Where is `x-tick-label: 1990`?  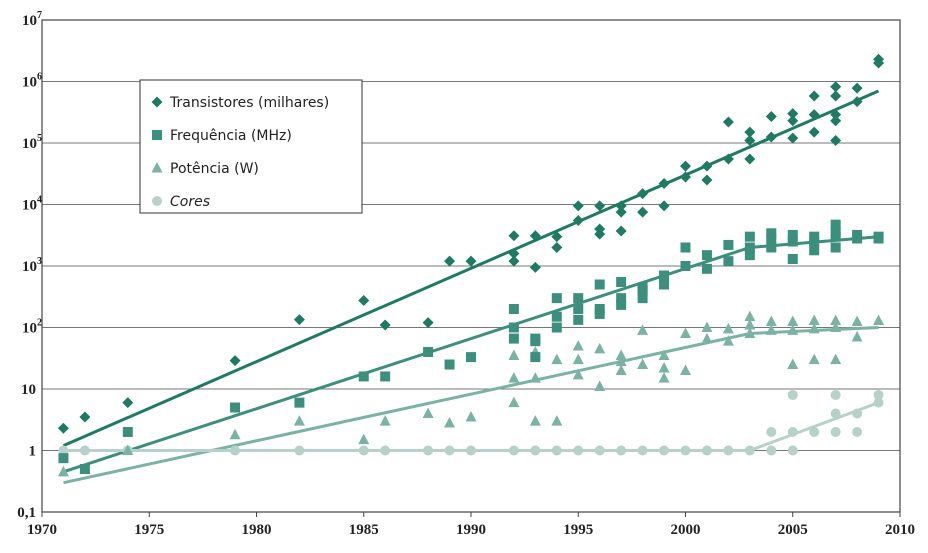
x-tick-label: 1990 is located at coordinates (471, 530).